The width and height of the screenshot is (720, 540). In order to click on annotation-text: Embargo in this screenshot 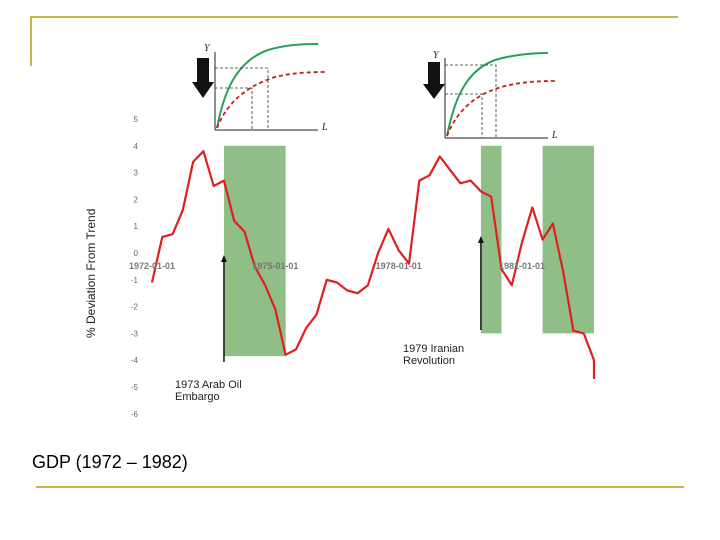, I will do `click(197, 397)`.